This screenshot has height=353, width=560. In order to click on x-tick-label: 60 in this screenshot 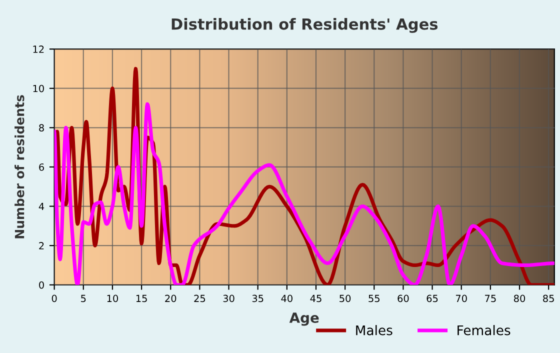, I will do `click(403, 298)`.